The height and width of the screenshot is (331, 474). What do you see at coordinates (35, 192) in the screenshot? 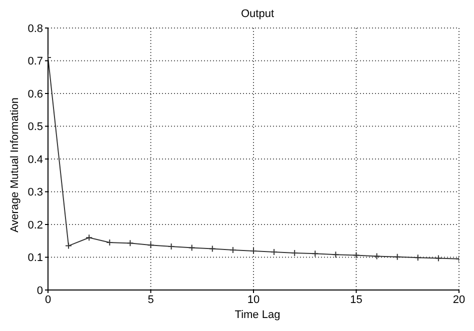
I see `y-tick-label: 0.3` at bounding box center [35, 192].